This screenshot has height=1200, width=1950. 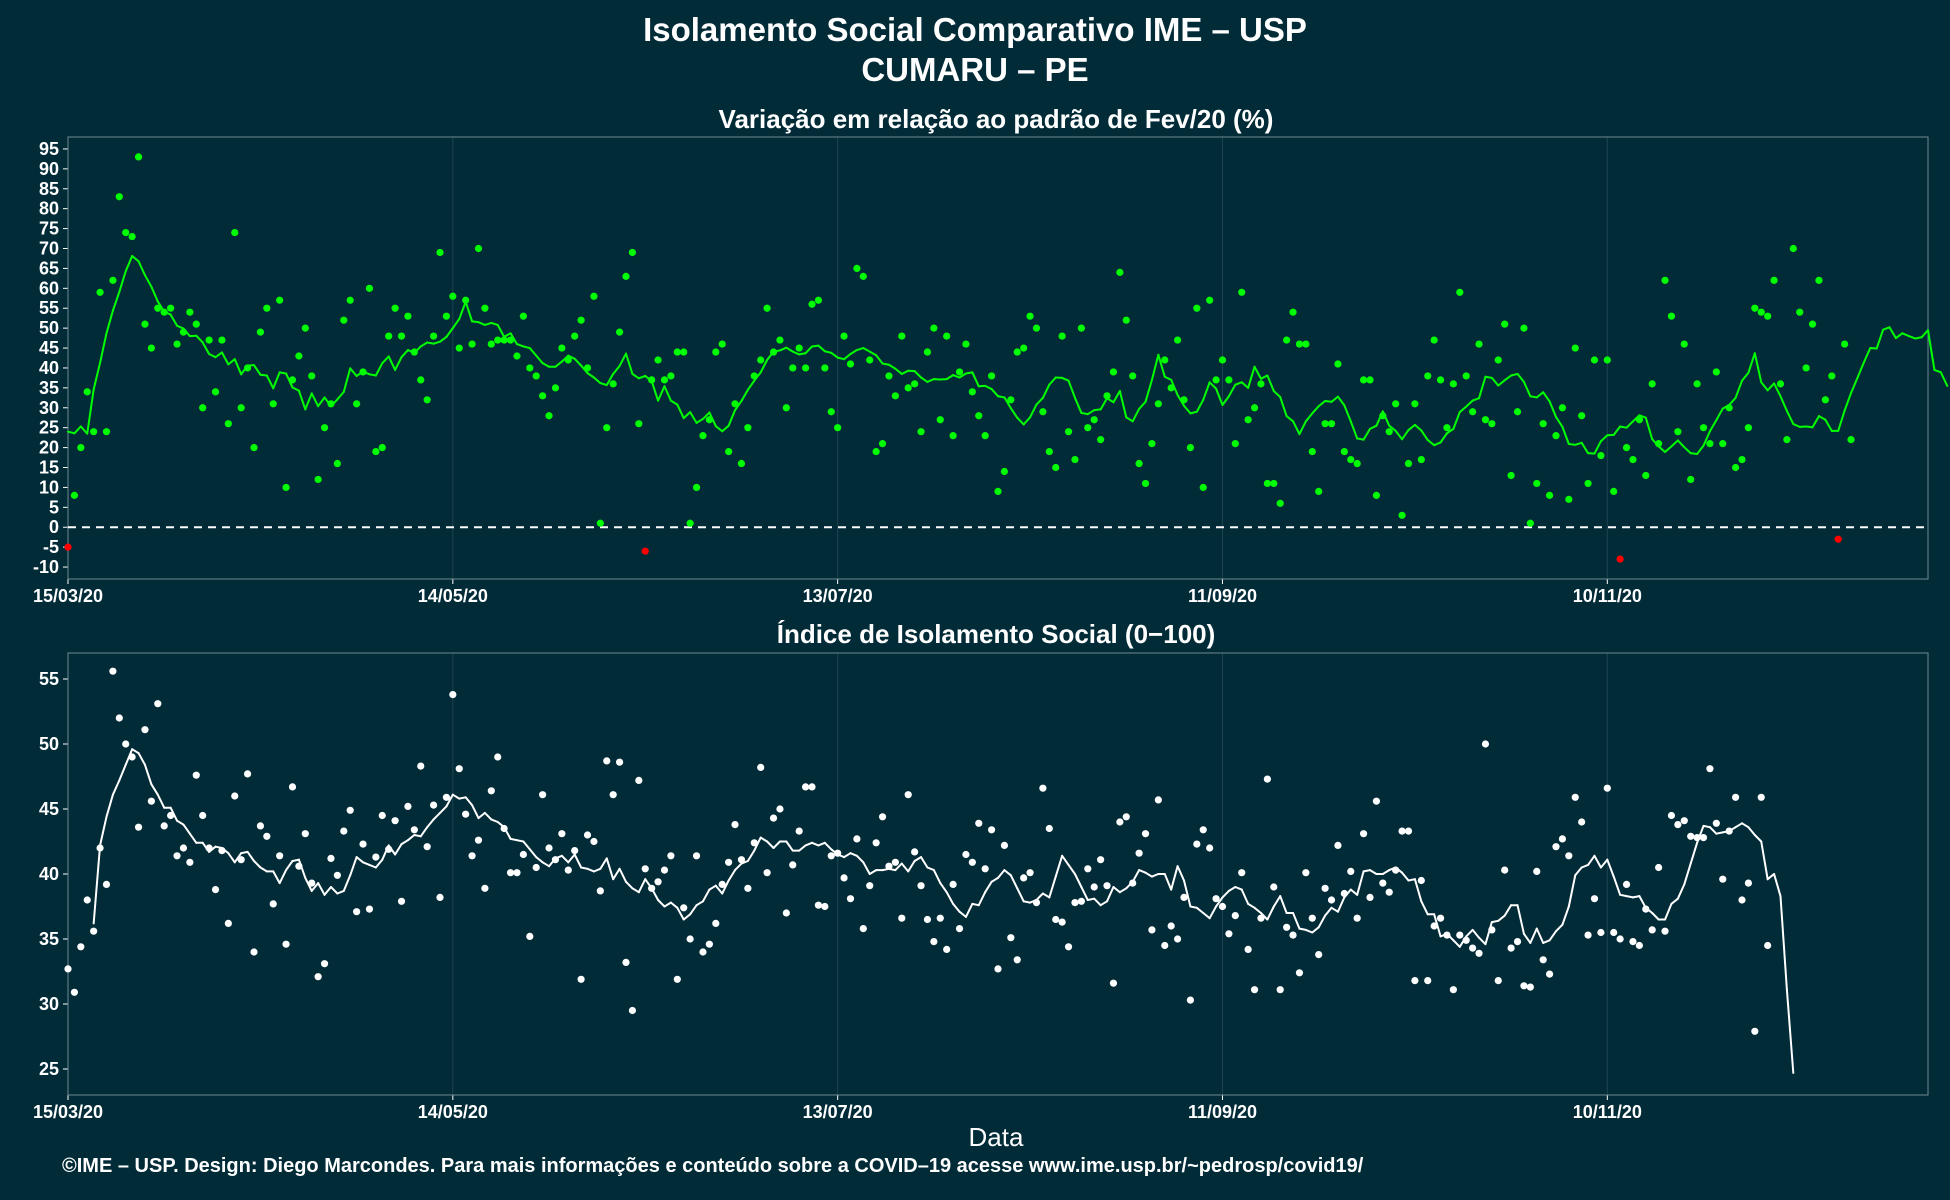 I want to click on y-tick-label: 75, so click(x=49, y=229).